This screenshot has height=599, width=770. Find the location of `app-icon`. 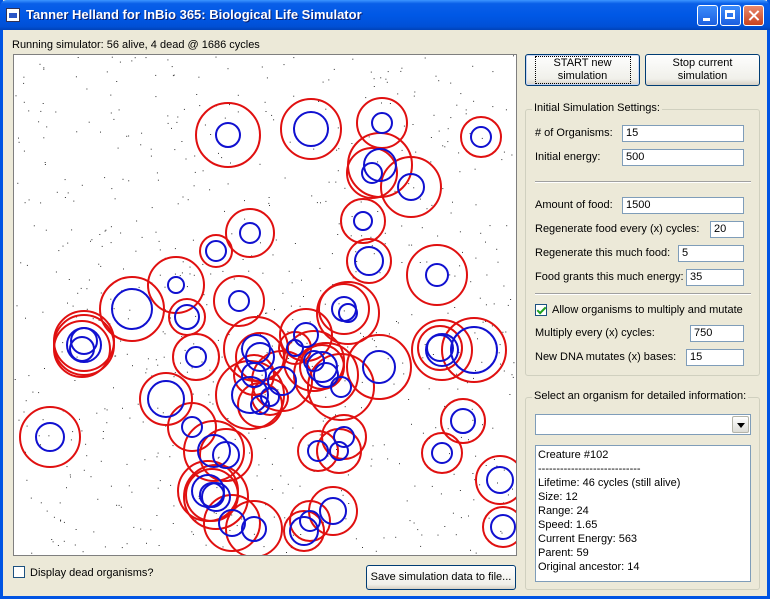

app-icon is located at coordinates (13, 15).